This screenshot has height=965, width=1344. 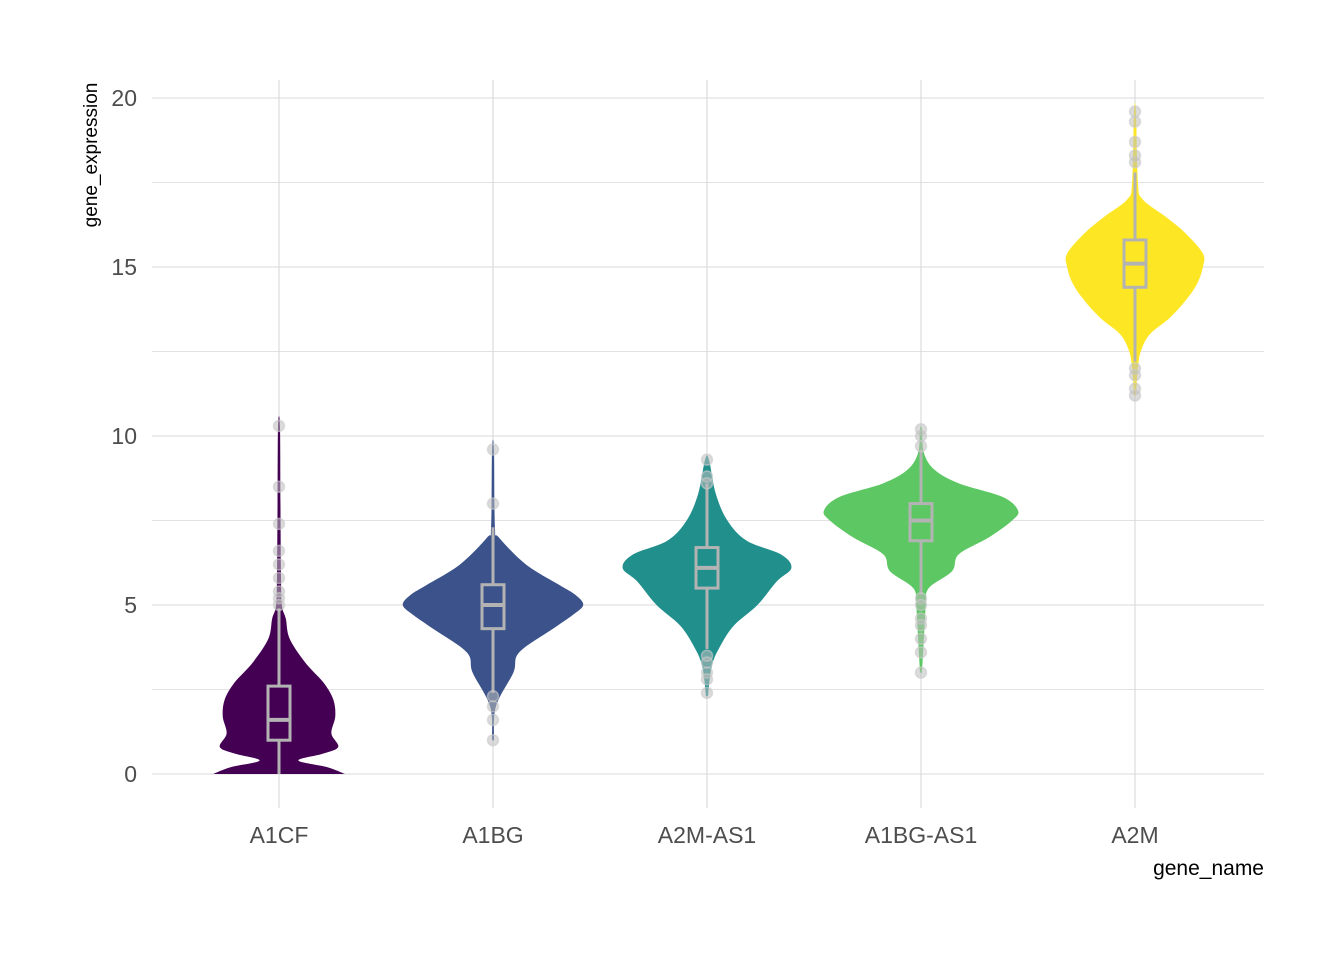 What do you see at coordinates (279, 835) in the screenshot?
I see `x-tick-label: A1CF` at bounding box center [279, 835].